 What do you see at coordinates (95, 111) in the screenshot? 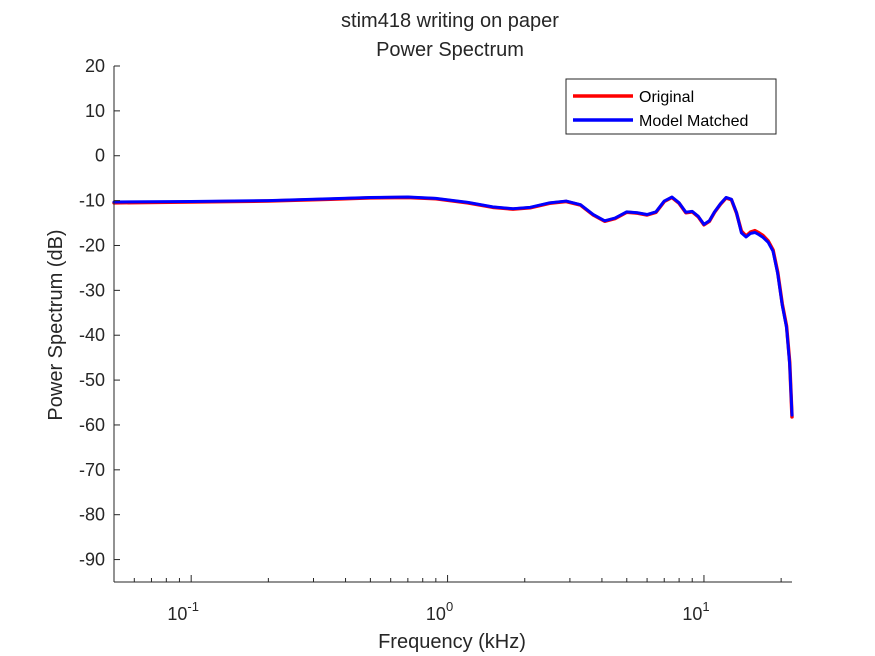
I see `y-tick-label: 10` at bounding box center [95, 111].